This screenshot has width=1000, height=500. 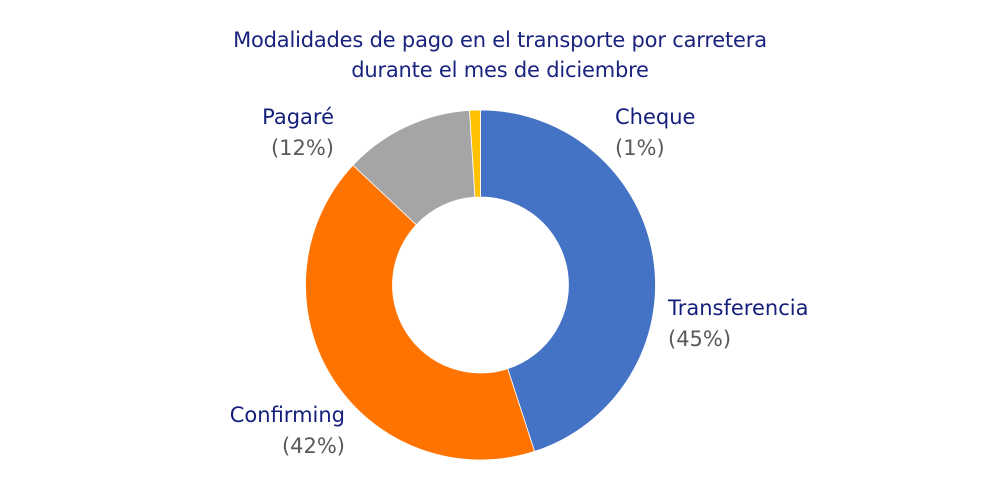 I want to click on chart-title-line-2: durante el mes de diciembre, so click(x=500, y=70).